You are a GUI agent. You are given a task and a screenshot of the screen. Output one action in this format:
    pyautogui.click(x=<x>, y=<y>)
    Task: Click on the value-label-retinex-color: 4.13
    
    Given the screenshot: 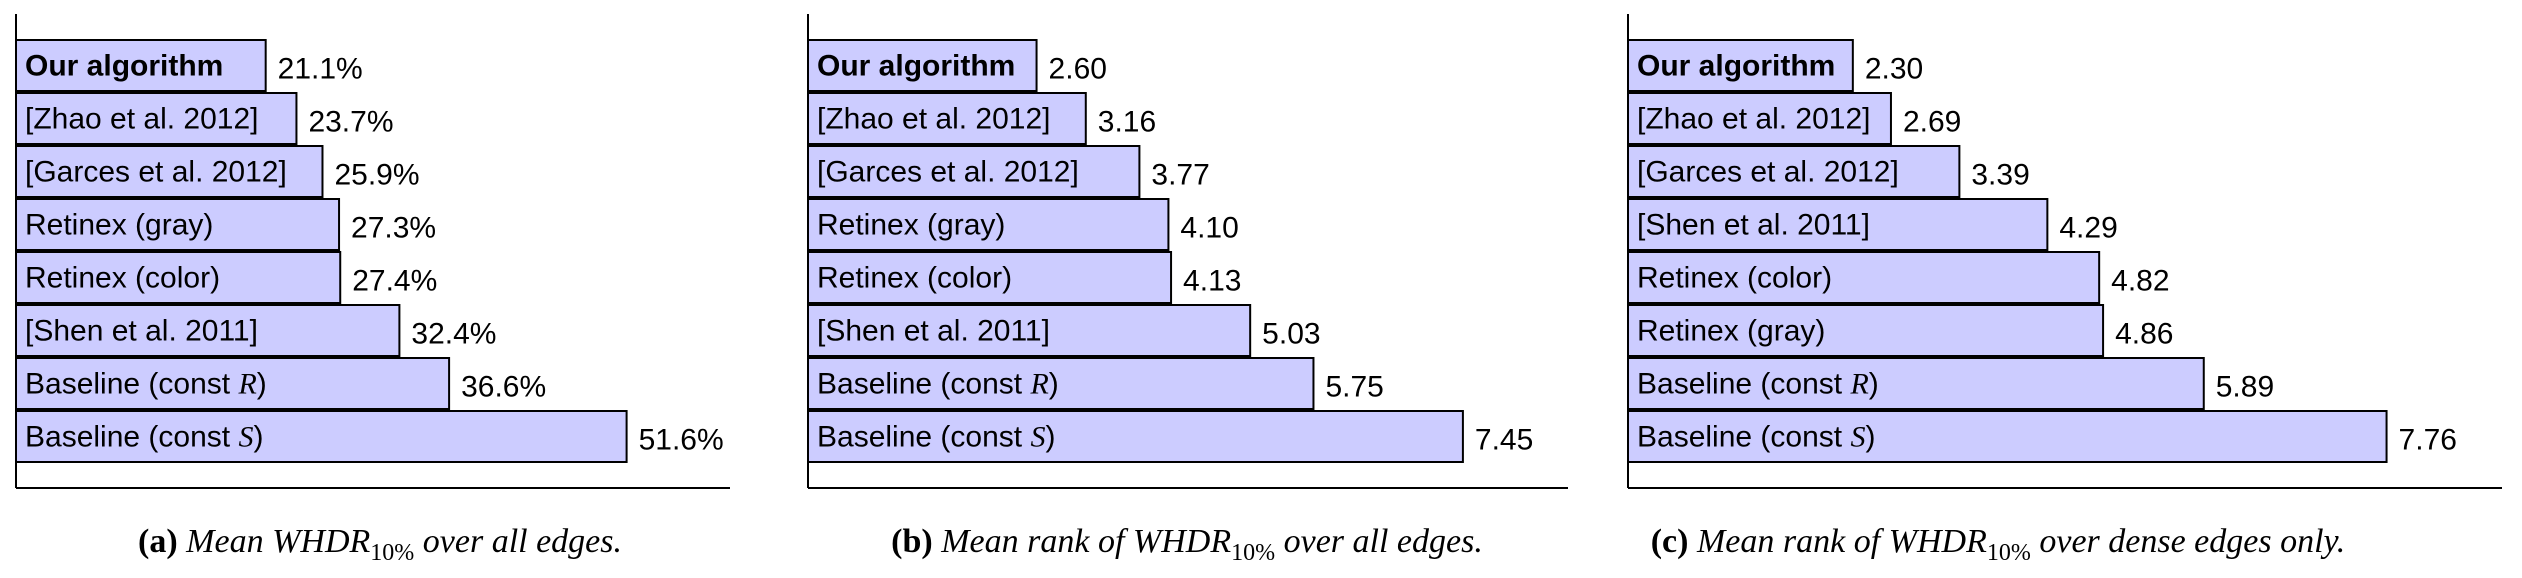 What is the action you would take?
    pyautogui.click(x=1212, y=281)
    